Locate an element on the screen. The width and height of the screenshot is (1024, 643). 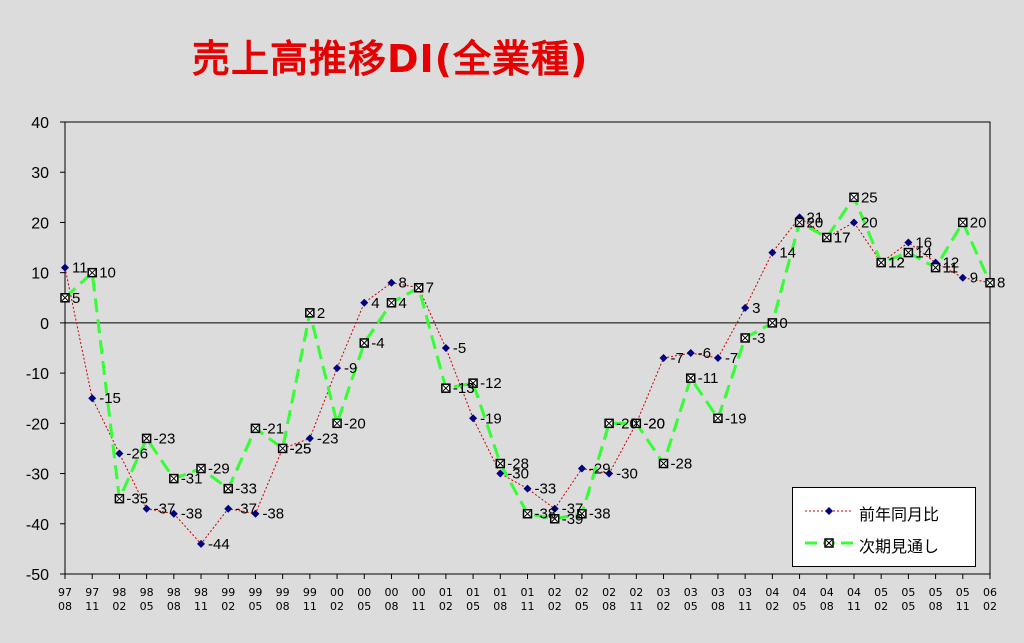
x-tick-label-year: 05 is located at coordinates (963, 592).